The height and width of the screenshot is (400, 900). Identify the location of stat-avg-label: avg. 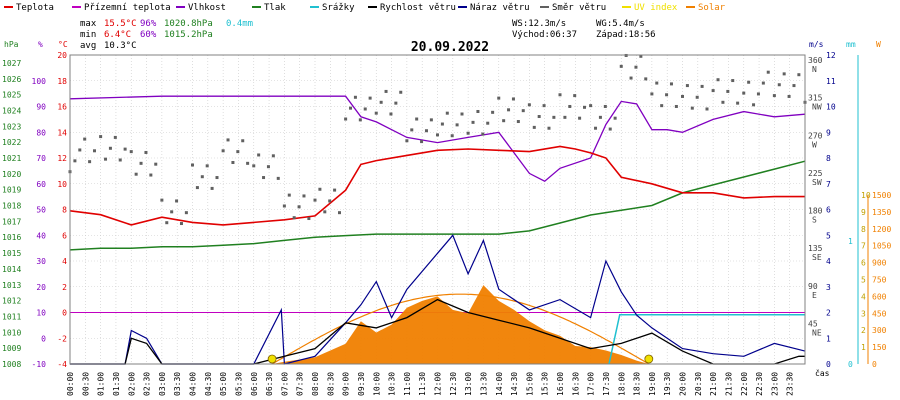
(88, 46).